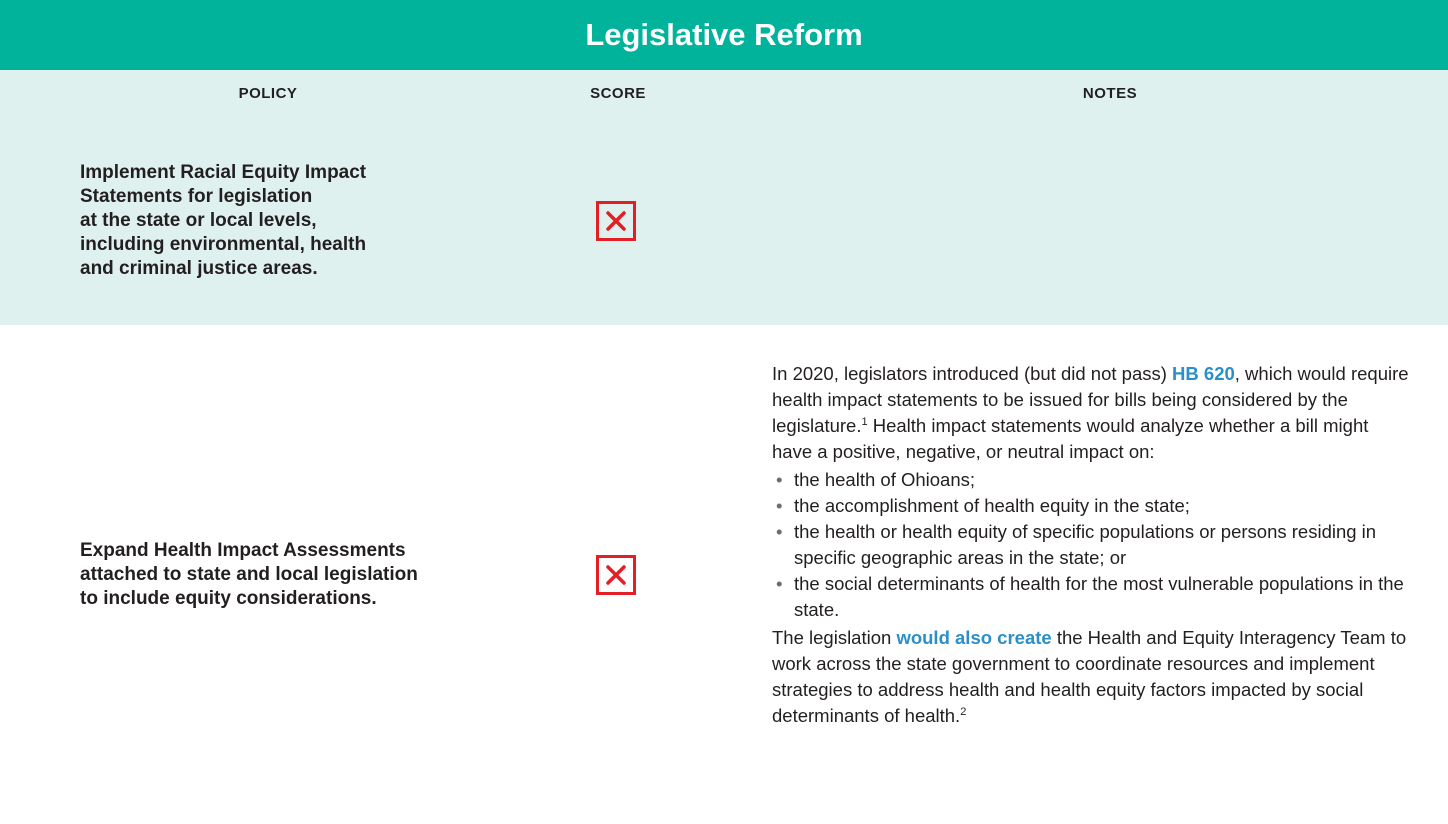 This screenshot has height=824, width=1448. I want to click on footnote: 1, so click(864, 421).